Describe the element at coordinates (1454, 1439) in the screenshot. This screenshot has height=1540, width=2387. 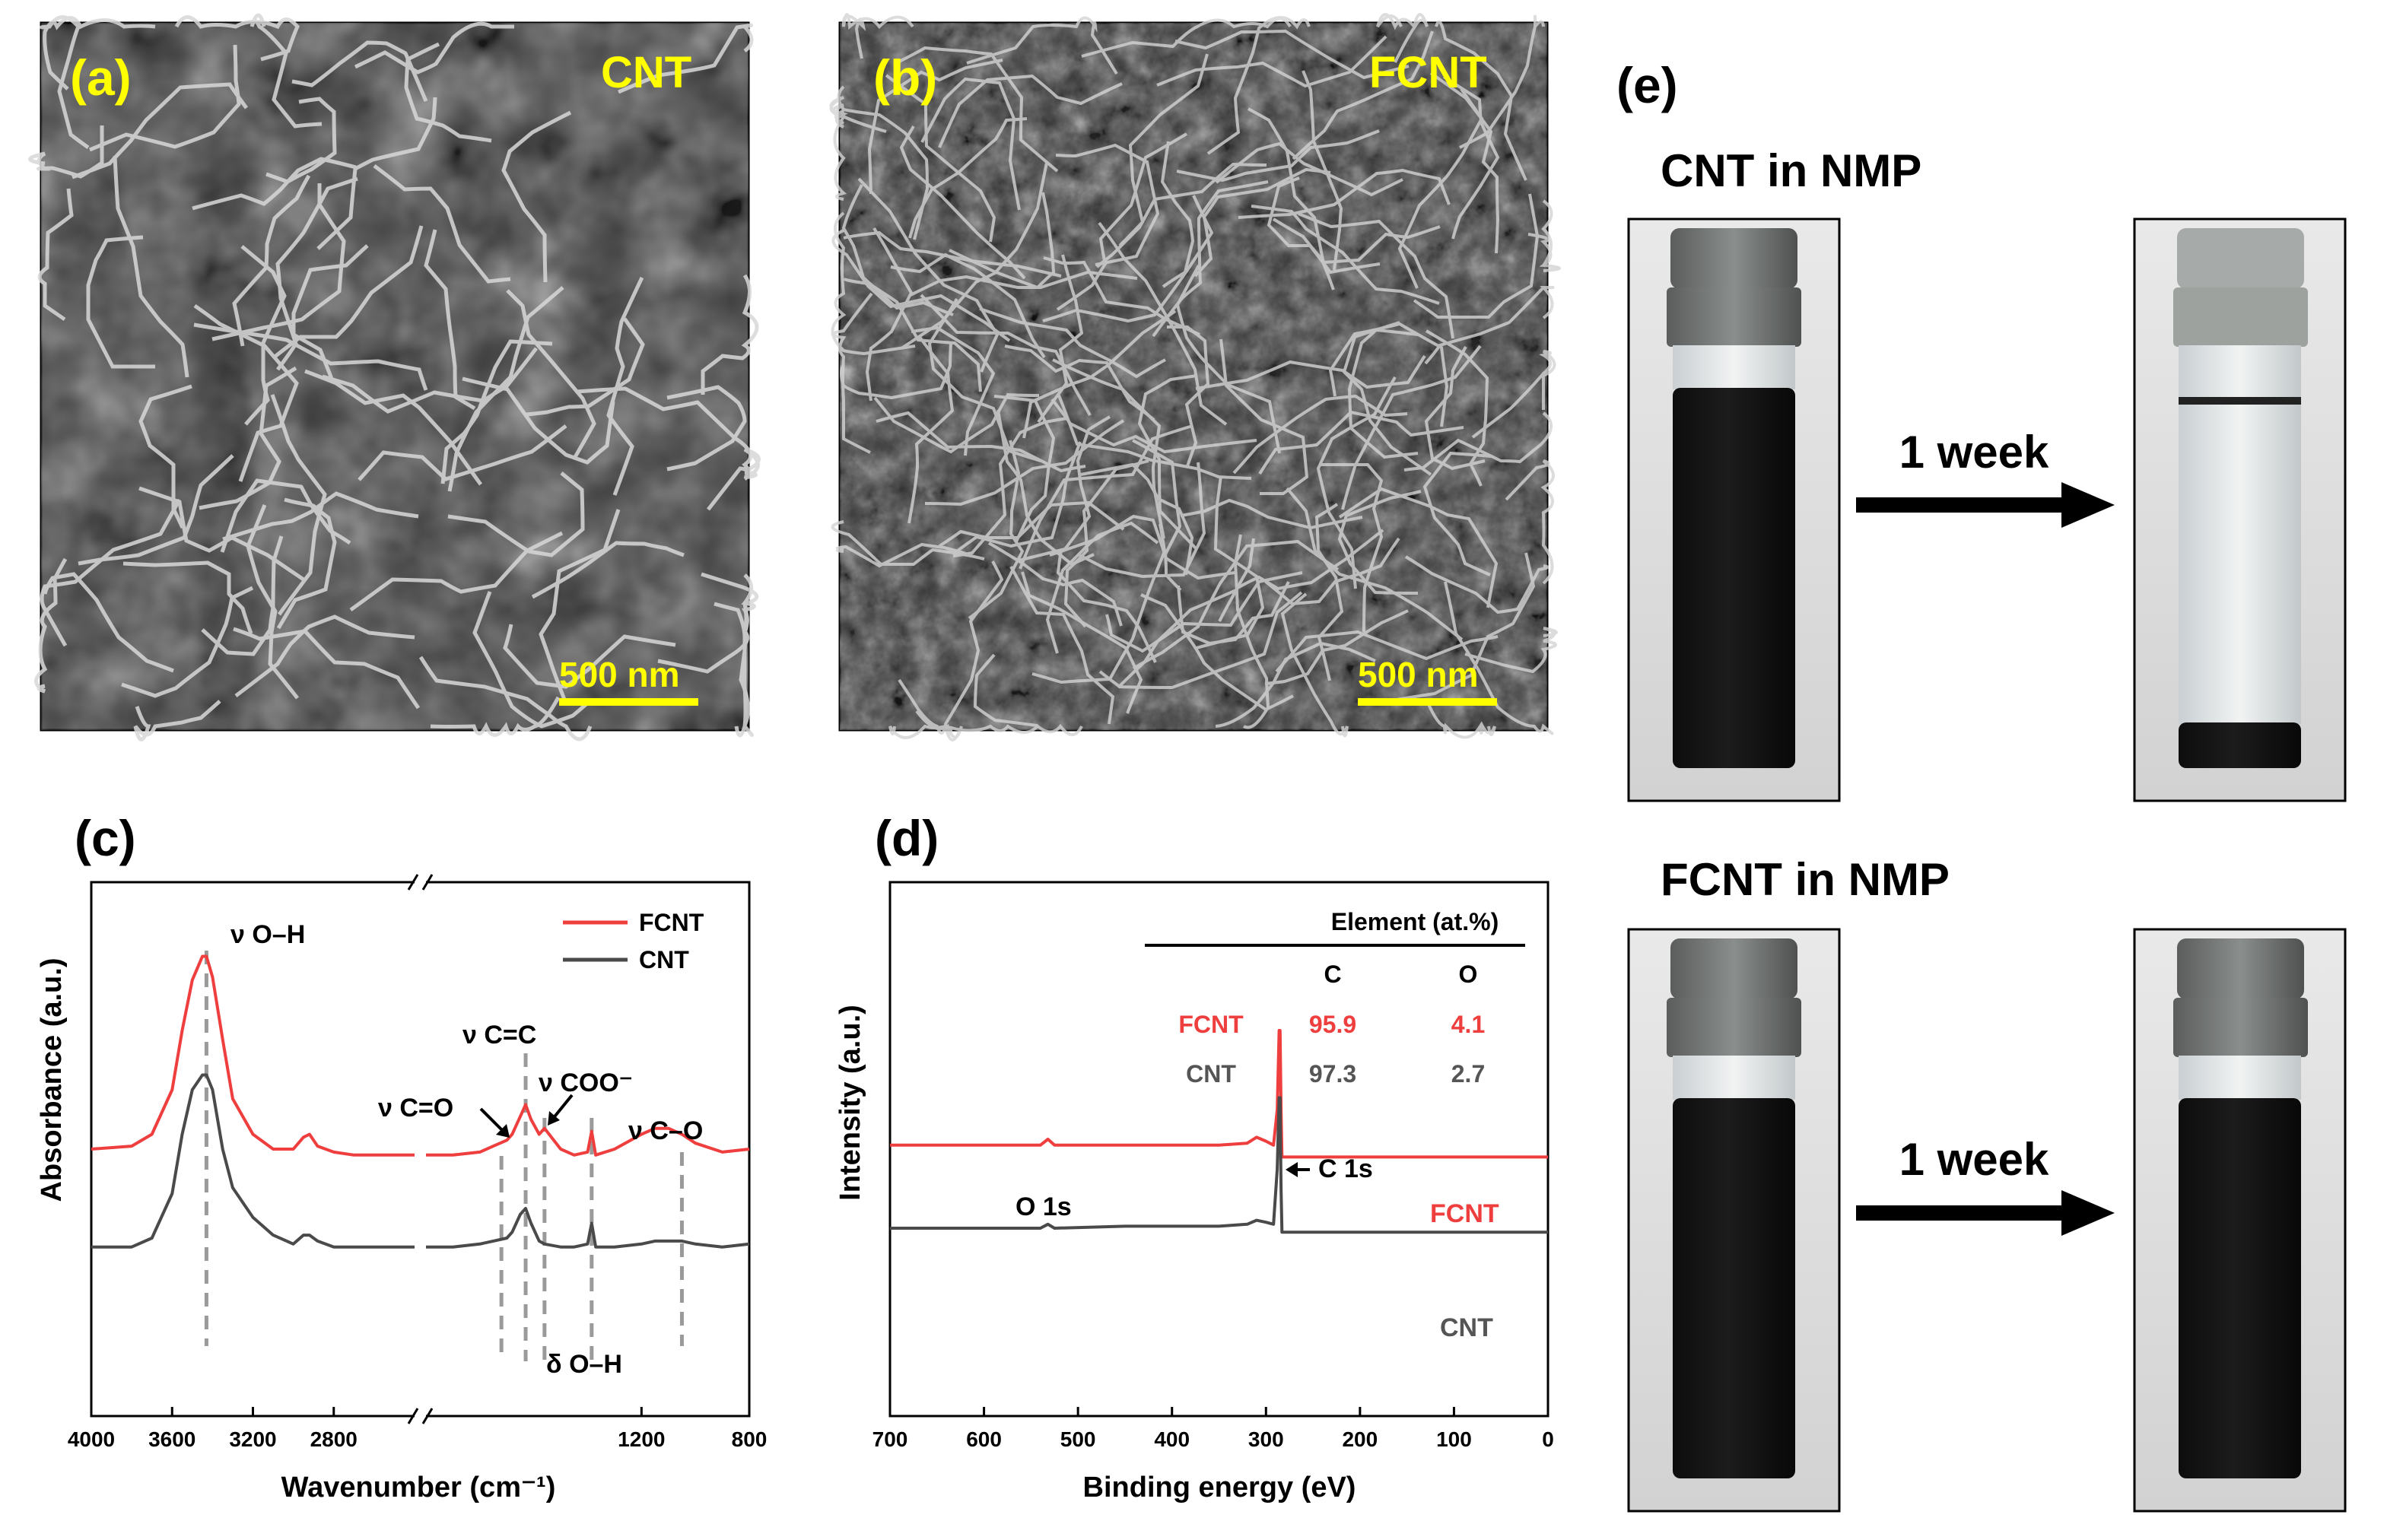
I see `x-tick-label: 100` at that location.